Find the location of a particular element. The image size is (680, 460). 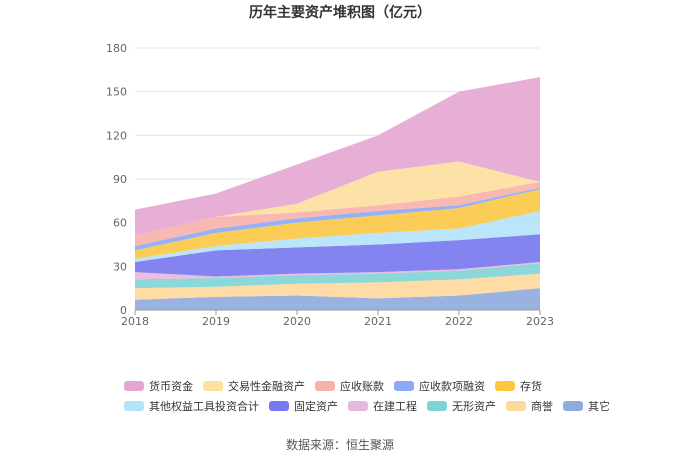

y-tick-label: 60 is located at coordinates (120, 223).